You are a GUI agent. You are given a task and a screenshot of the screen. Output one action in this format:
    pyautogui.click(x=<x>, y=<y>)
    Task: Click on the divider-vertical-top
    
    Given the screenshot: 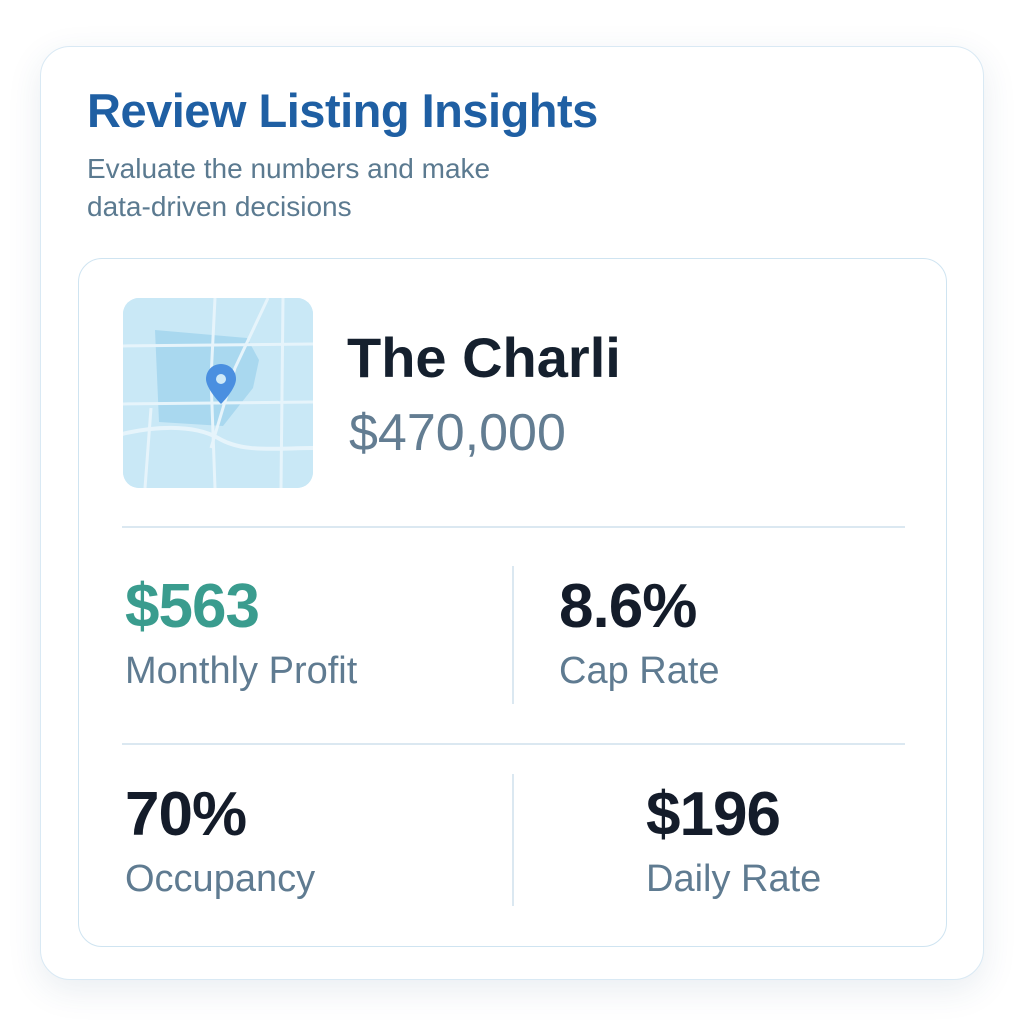 What is the action you would take?
    pyautogui.click(x=513, y=635)
    